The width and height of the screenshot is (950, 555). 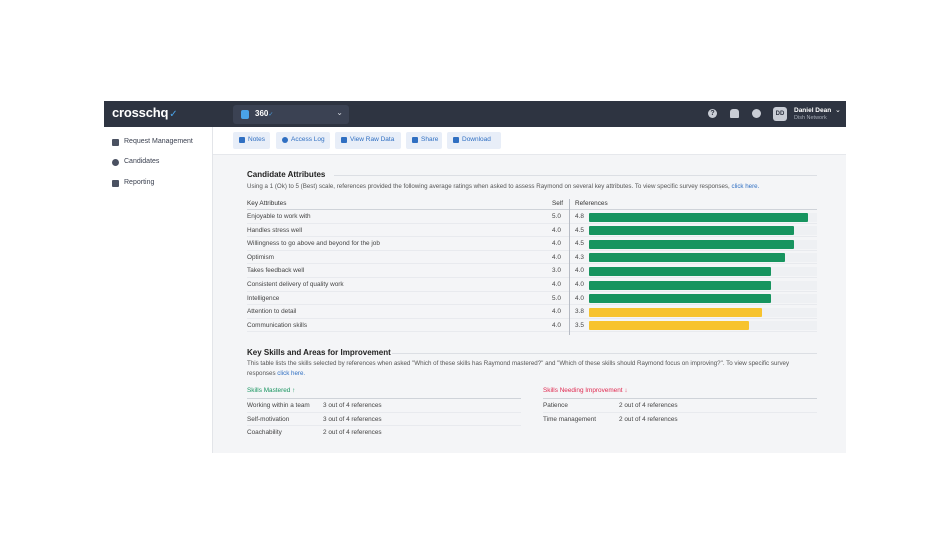 I want to click on skills-improvement-heading: Skills Needing Improvement ↓, so click(x=585, y=390).